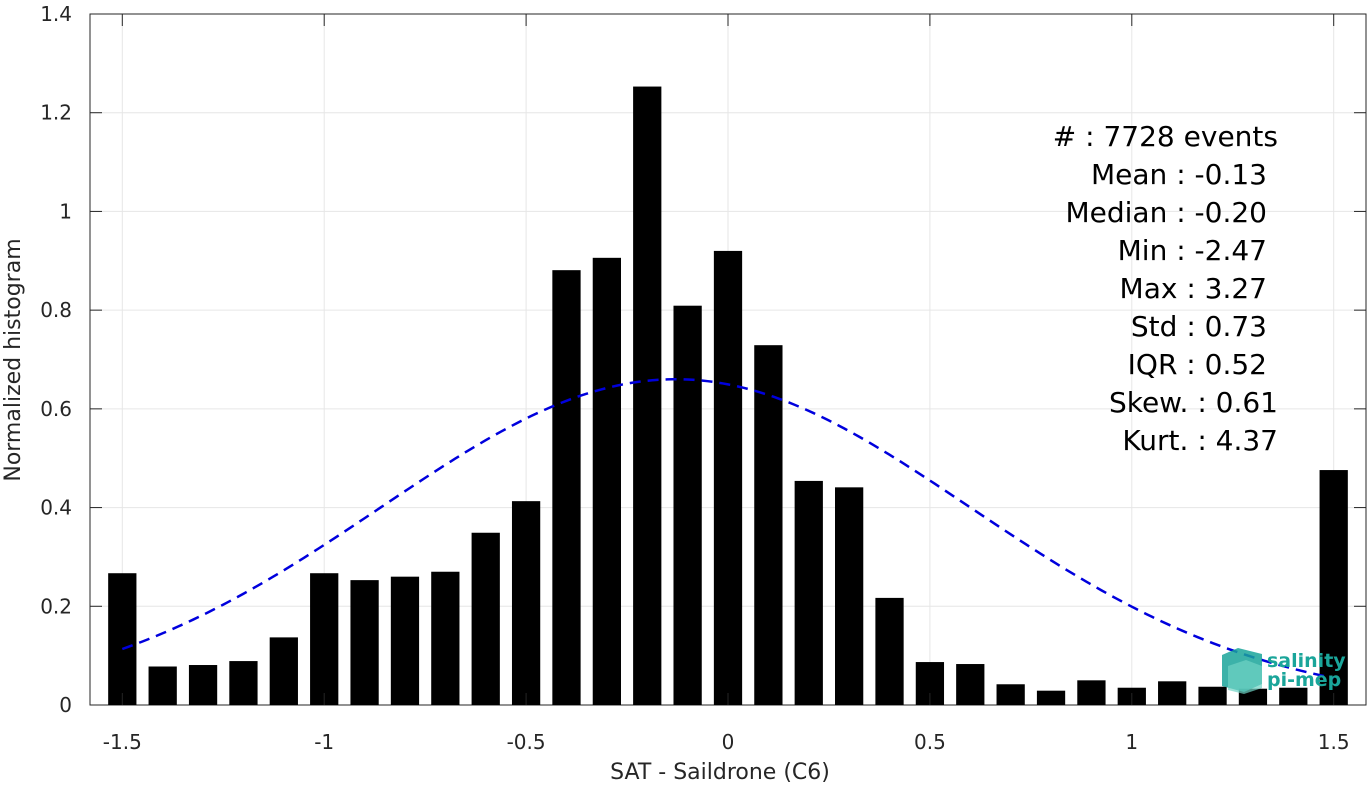  What do you see at coordinates (1306, 661) in the screenshot?
I see `logo-text-salinity: salinity` at bounding box center [1306, 661].